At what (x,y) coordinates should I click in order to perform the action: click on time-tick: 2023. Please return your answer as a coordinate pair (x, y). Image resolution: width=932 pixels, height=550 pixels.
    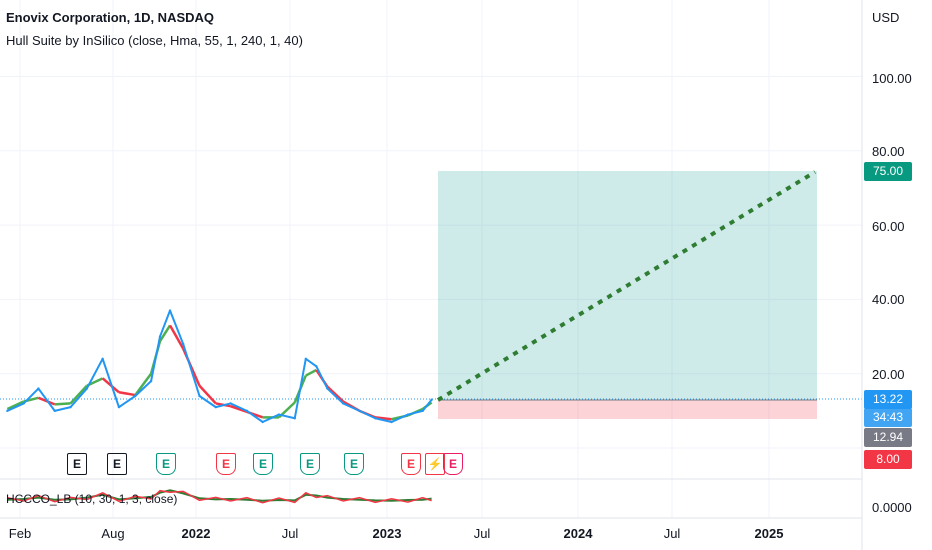
    Looking at the image, I should click on (387, 533).